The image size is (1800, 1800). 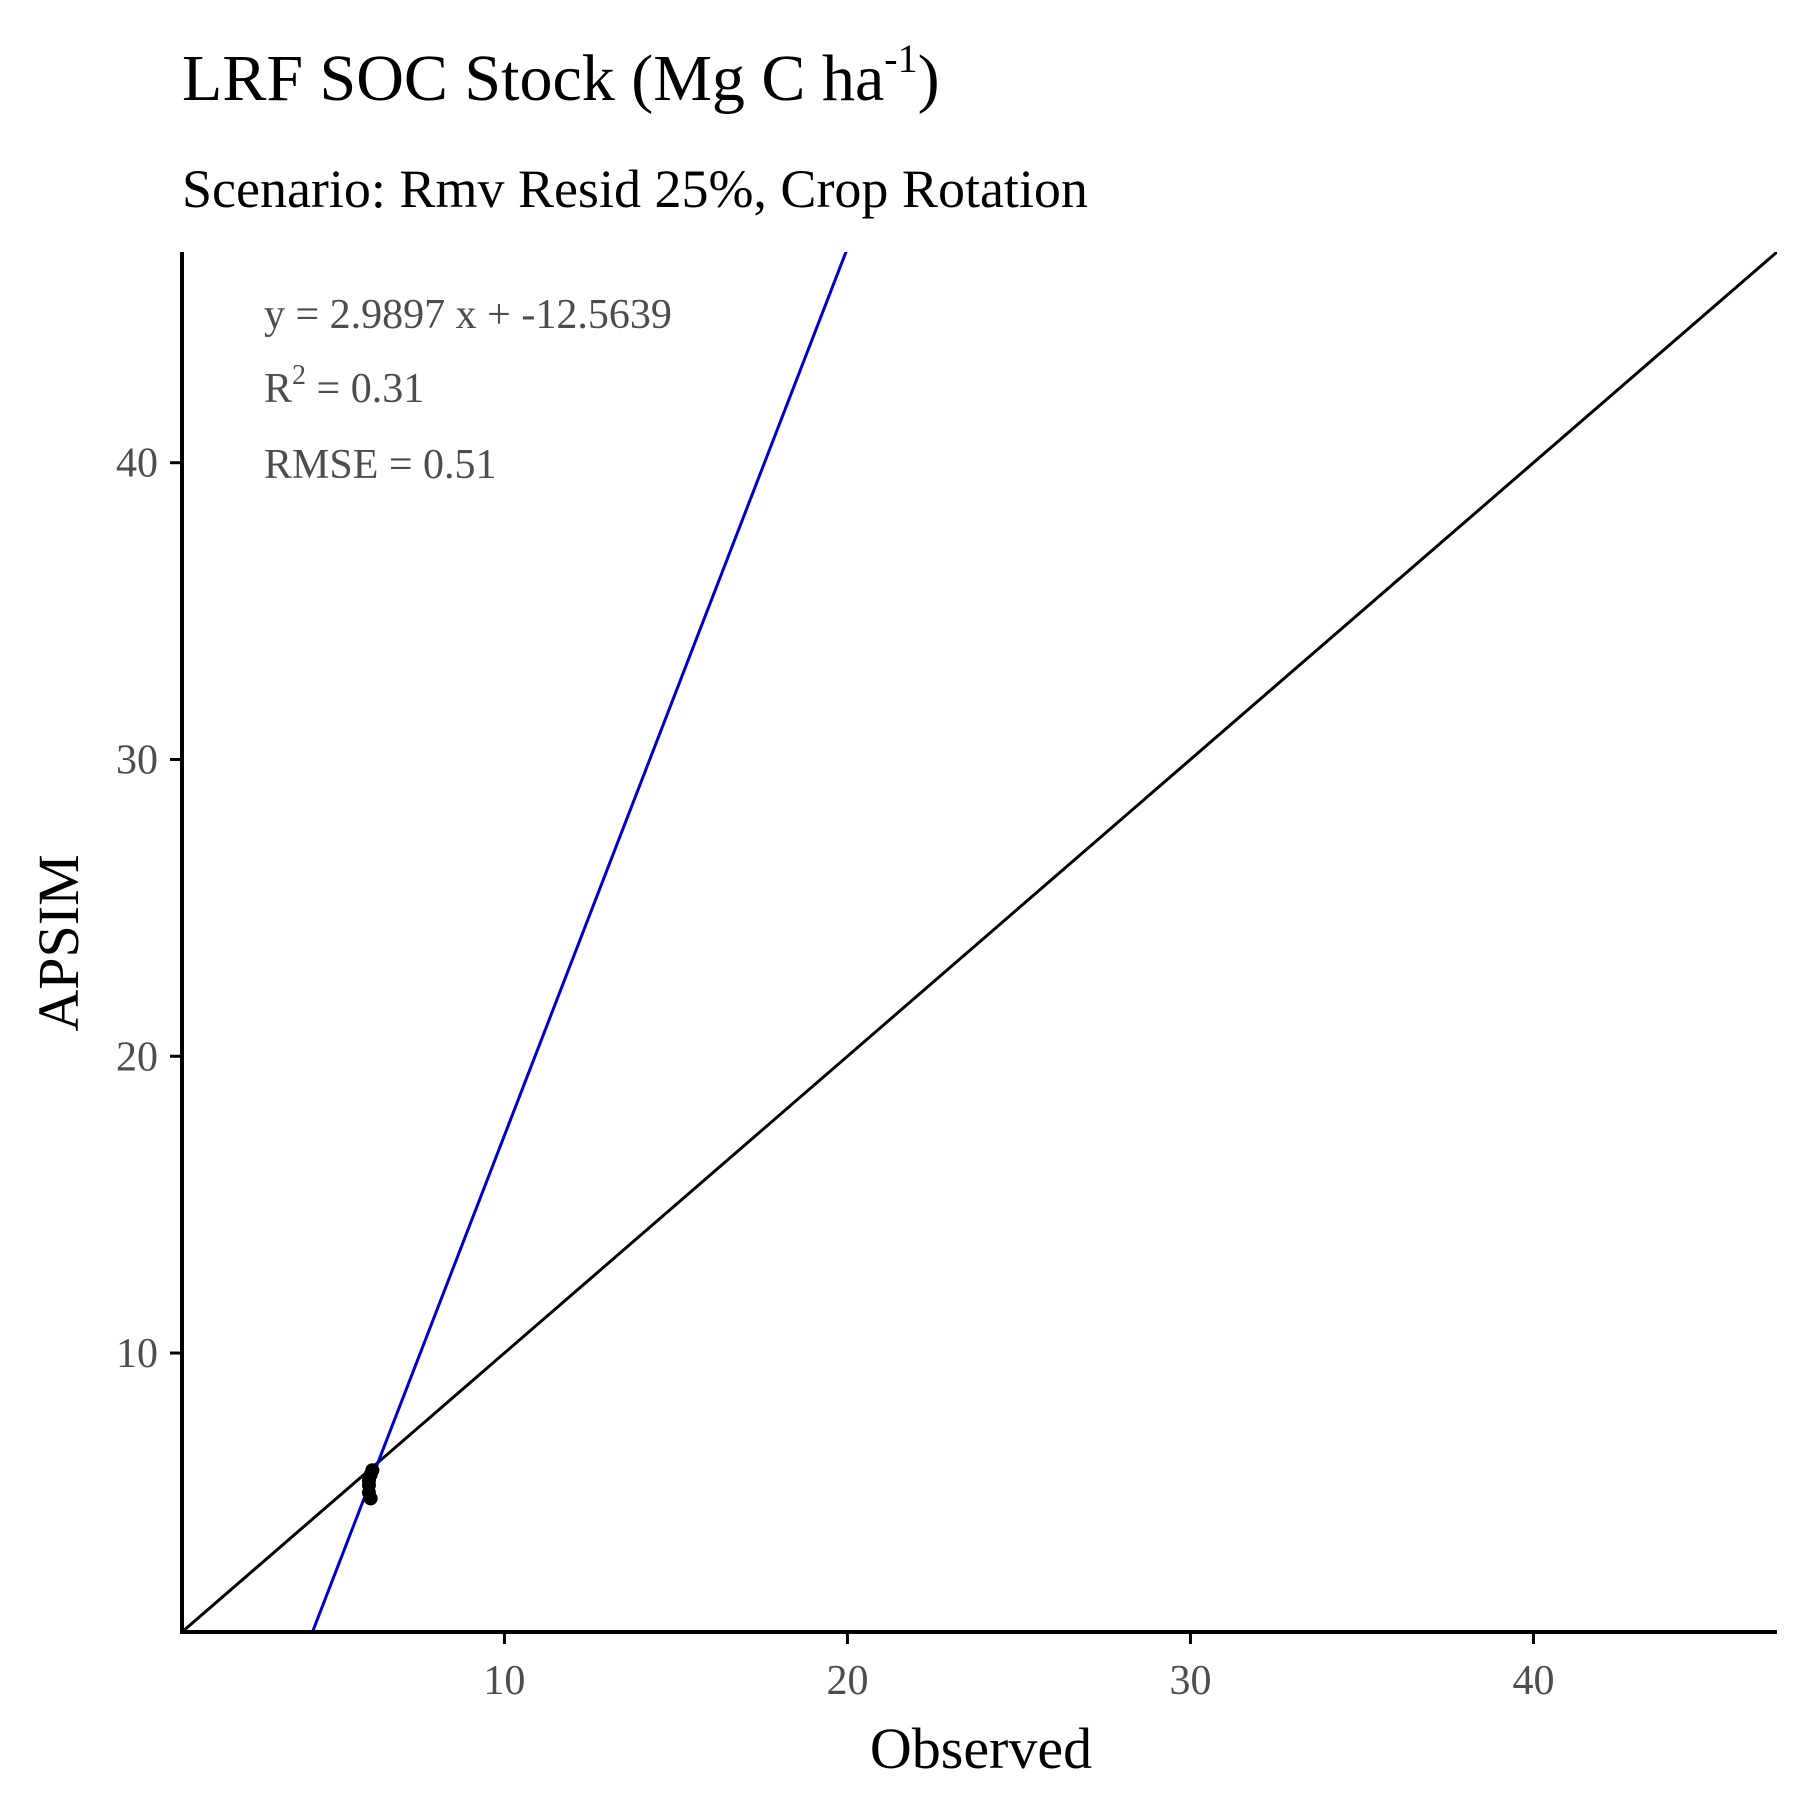 I want to click on chart-title-main: LRF SOC Stock (Mg C ha, so click(x=533, y=78).